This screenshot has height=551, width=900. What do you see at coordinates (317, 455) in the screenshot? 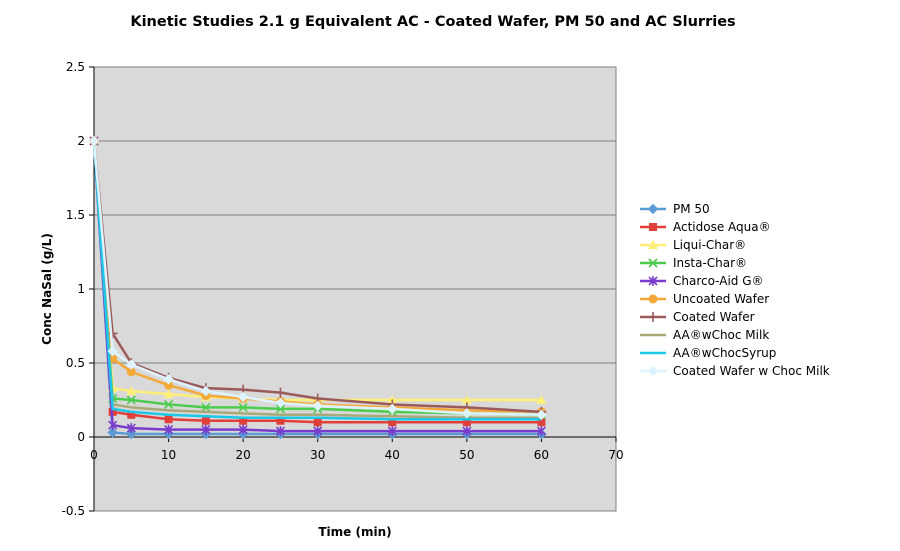
I see `x-tick-label: 30` at bounding box center [317, 455].